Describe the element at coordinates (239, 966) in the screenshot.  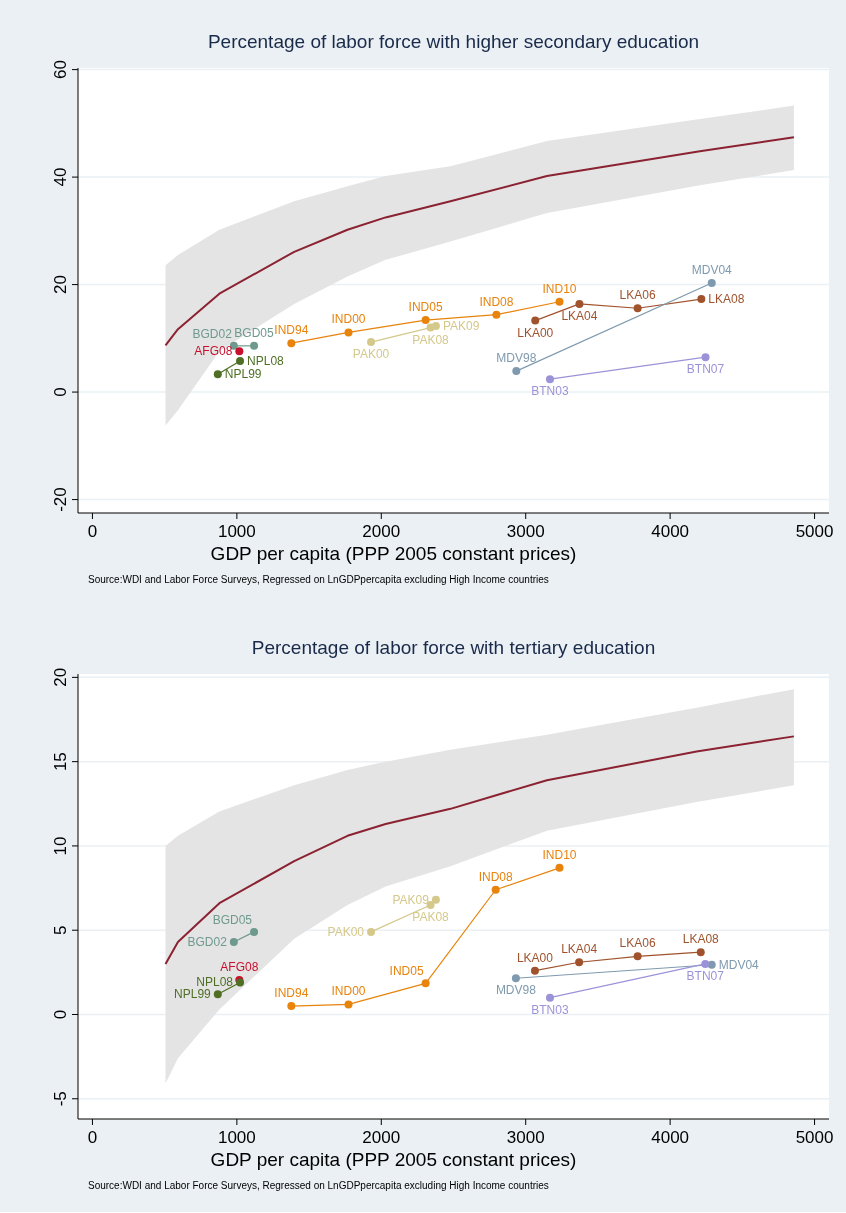
I see `data-label: AFG08` at that location.